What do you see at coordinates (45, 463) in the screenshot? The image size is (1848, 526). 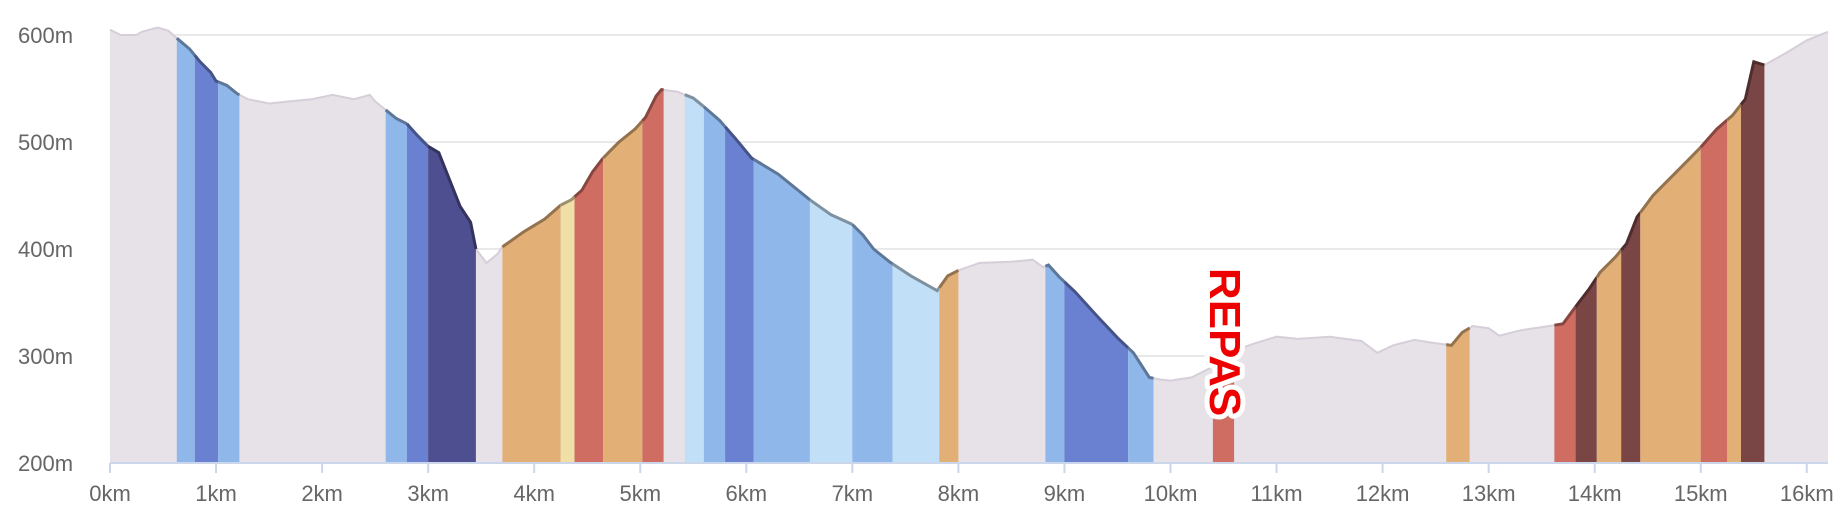 I see `y-tick-label: 200m` at bounding box center [45, 463].